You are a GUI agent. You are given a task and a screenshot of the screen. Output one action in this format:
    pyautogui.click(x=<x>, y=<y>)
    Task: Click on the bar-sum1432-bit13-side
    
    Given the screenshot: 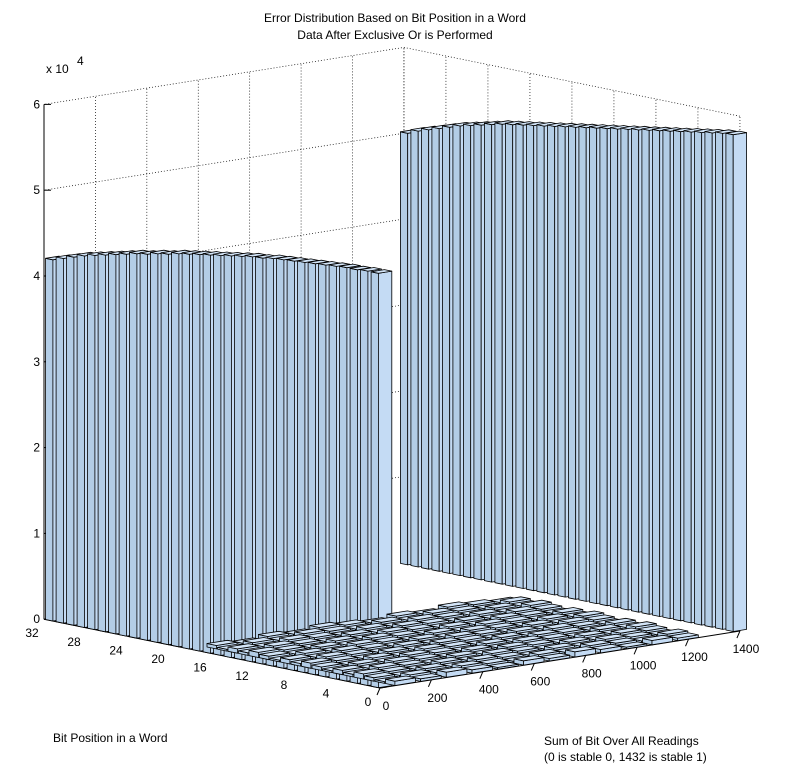 What is the action you would take?
    pyautogui.click(x=603, y=366)
    